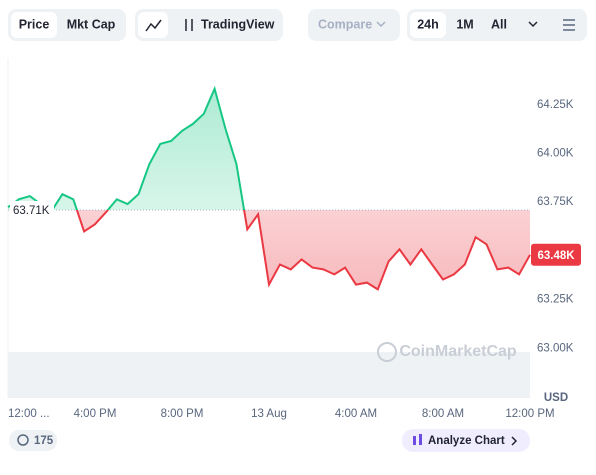  What do you see at coordinates (533, 24) in the screenshot?
I see `range-more` at bounding box center [533, 24].